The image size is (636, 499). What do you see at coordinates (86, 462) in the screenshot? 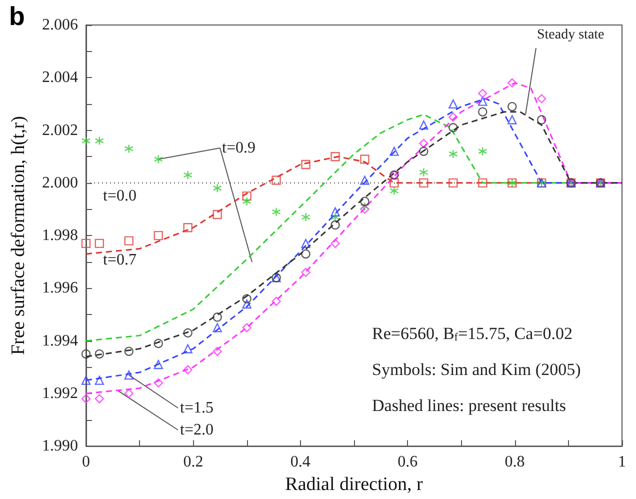
I see `x-tick-label: 0` at bounding box center [86, 462].